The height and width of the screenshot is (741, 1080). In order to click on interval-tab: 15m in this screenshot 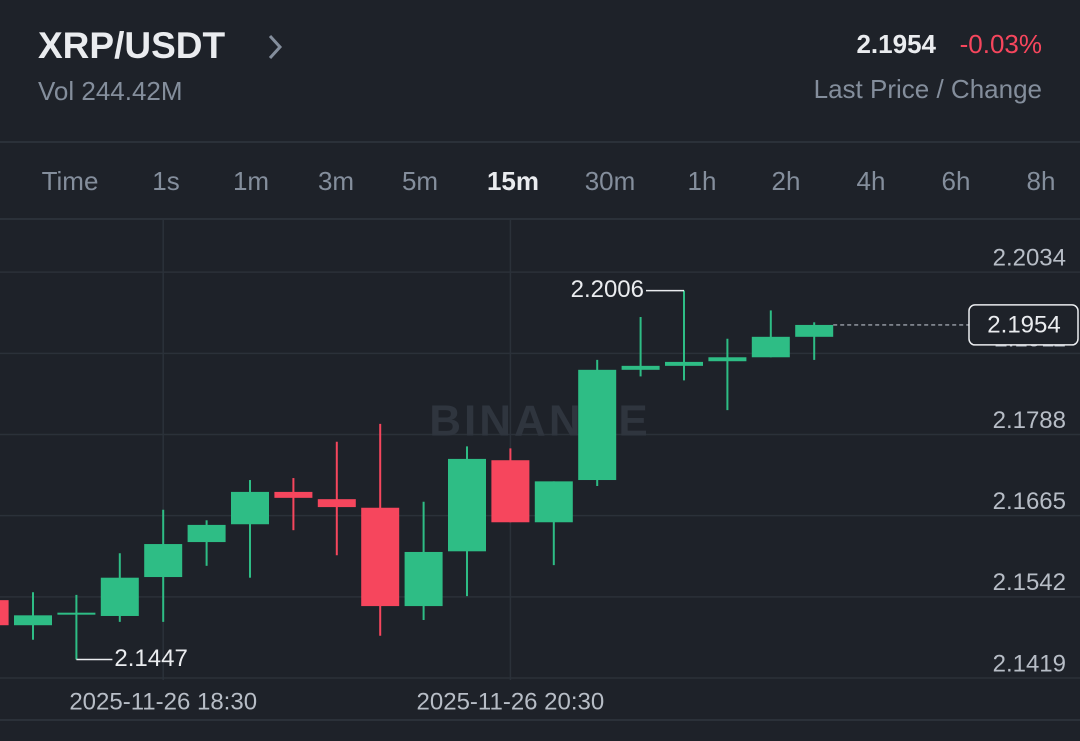, I will do `click(513, 181)`.